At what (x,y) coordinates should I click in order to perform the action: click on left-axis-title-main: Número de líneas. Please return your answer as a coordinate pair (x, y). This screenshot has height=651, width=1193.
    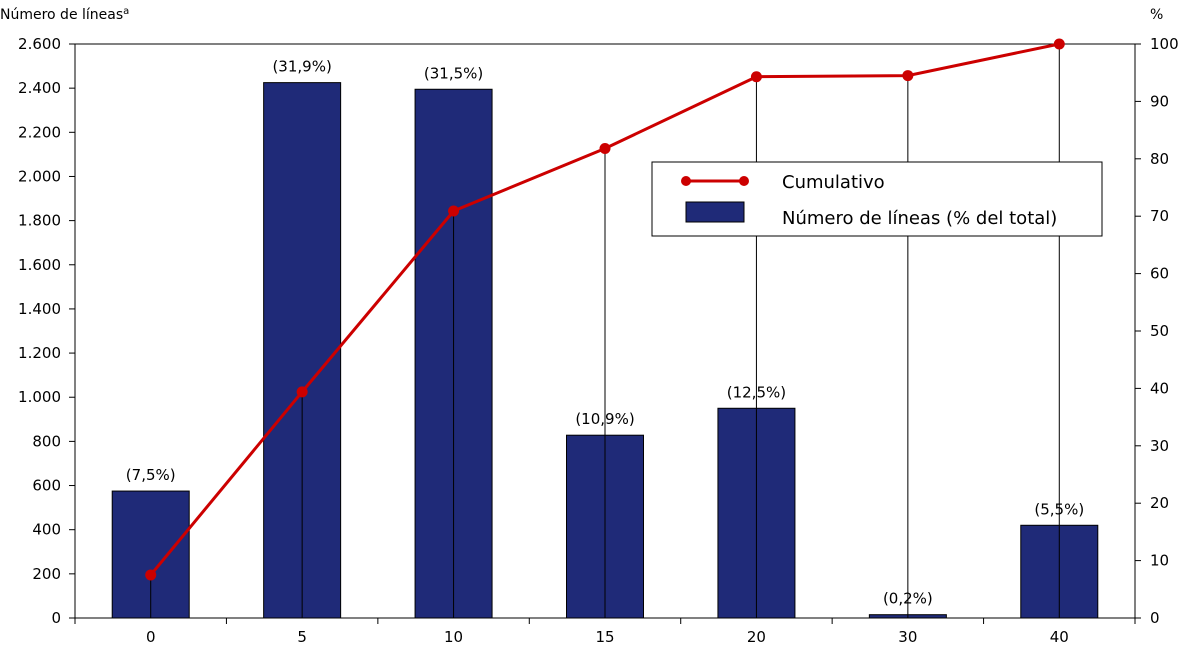
    Looking at the image, I should click on (61, 15).